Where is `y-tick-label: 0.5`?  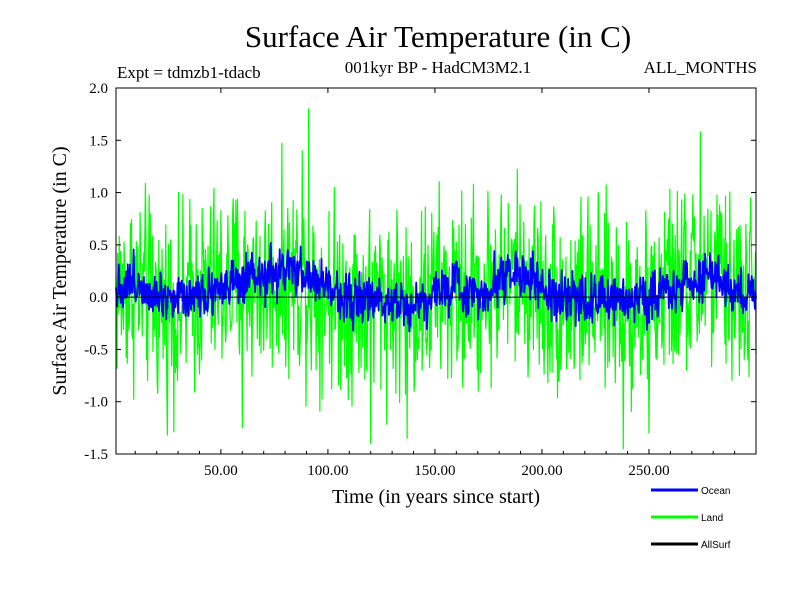 y-tick-label: 0.5 is located at coordinates (98, 246).